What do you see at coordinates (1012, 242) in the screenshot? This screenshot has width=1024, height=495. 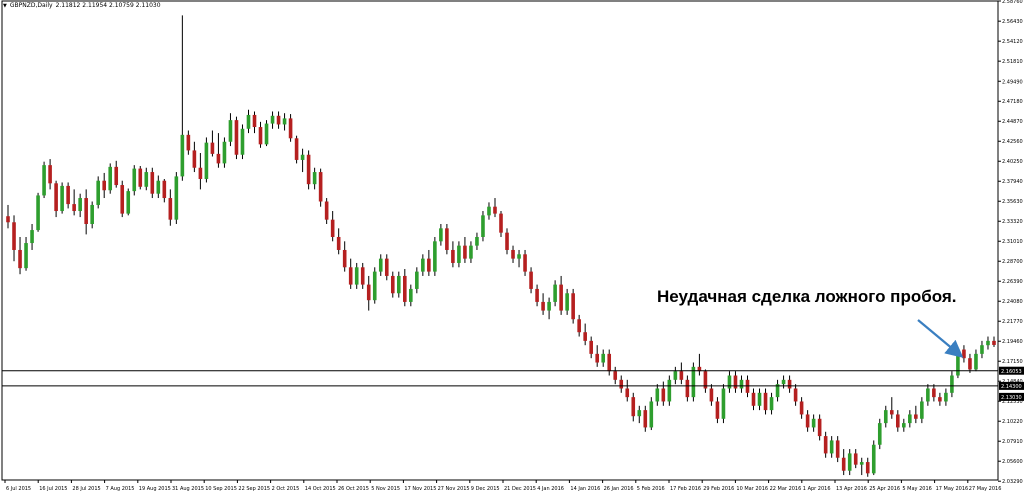 I see `y-tick-label: 2.31010` at bounding box center [1012, 242].